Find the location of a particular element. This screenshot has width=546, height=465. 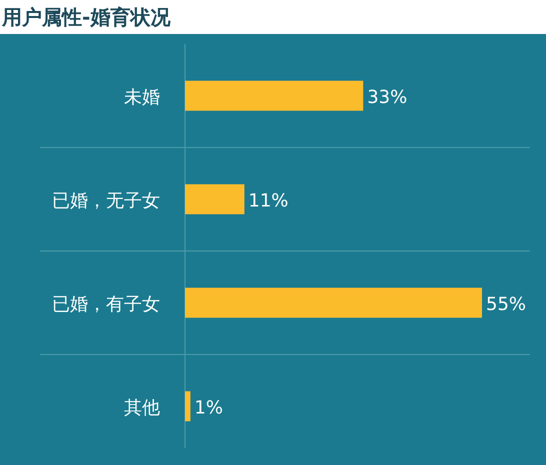

category-label: 已婚，无子女 is located at coordinates (106, 201).